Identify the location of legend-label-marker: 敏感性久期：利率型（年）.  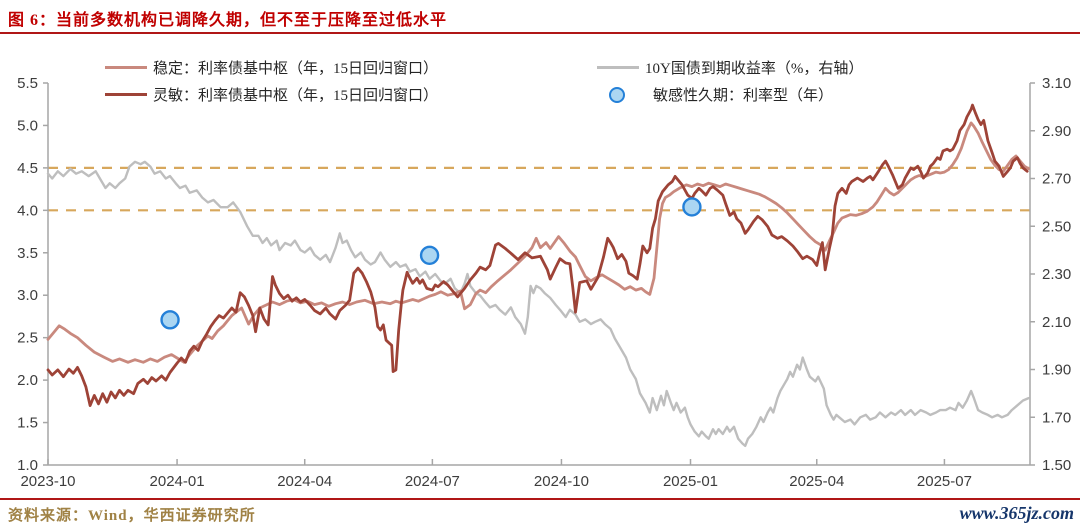
(743, 96).